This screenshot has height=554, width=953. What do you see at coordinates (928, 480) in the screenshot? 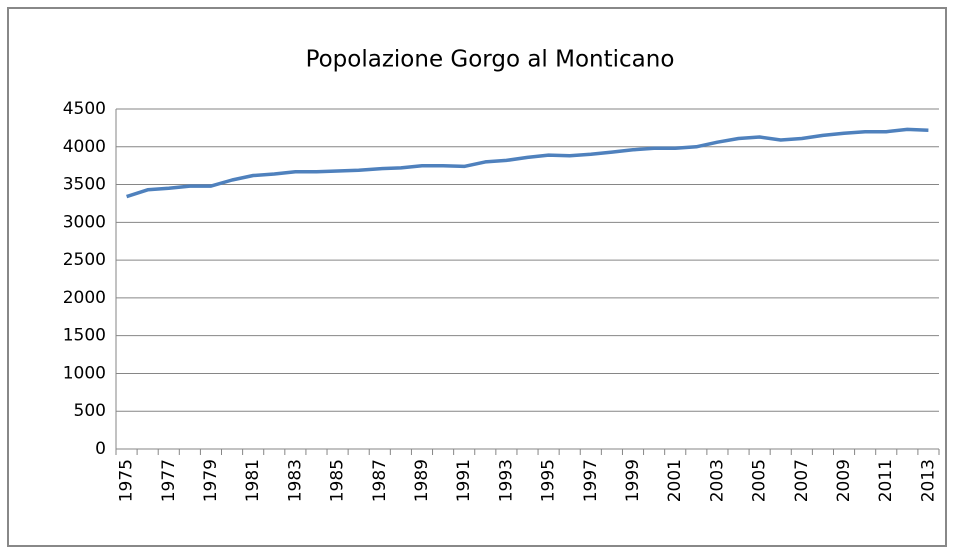
I see `x-tick-label: 2013` at bounding box center [928, 480].